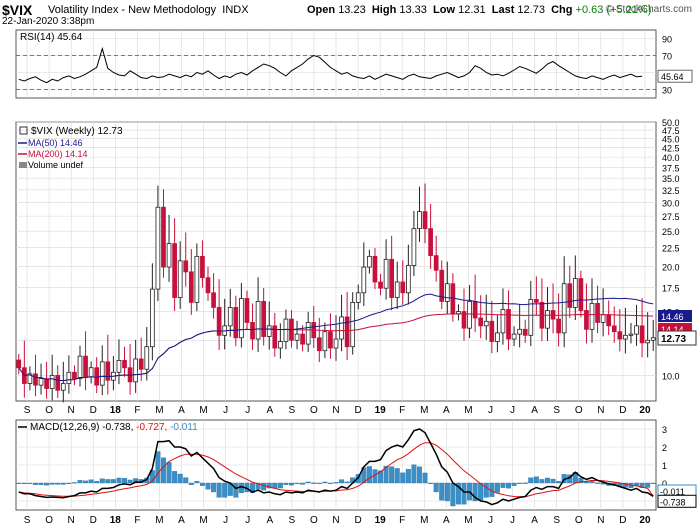  Describe the element at coordinates (119, 427) in the screenshot. I see `macd-legend-part: -0.738,` at that location.